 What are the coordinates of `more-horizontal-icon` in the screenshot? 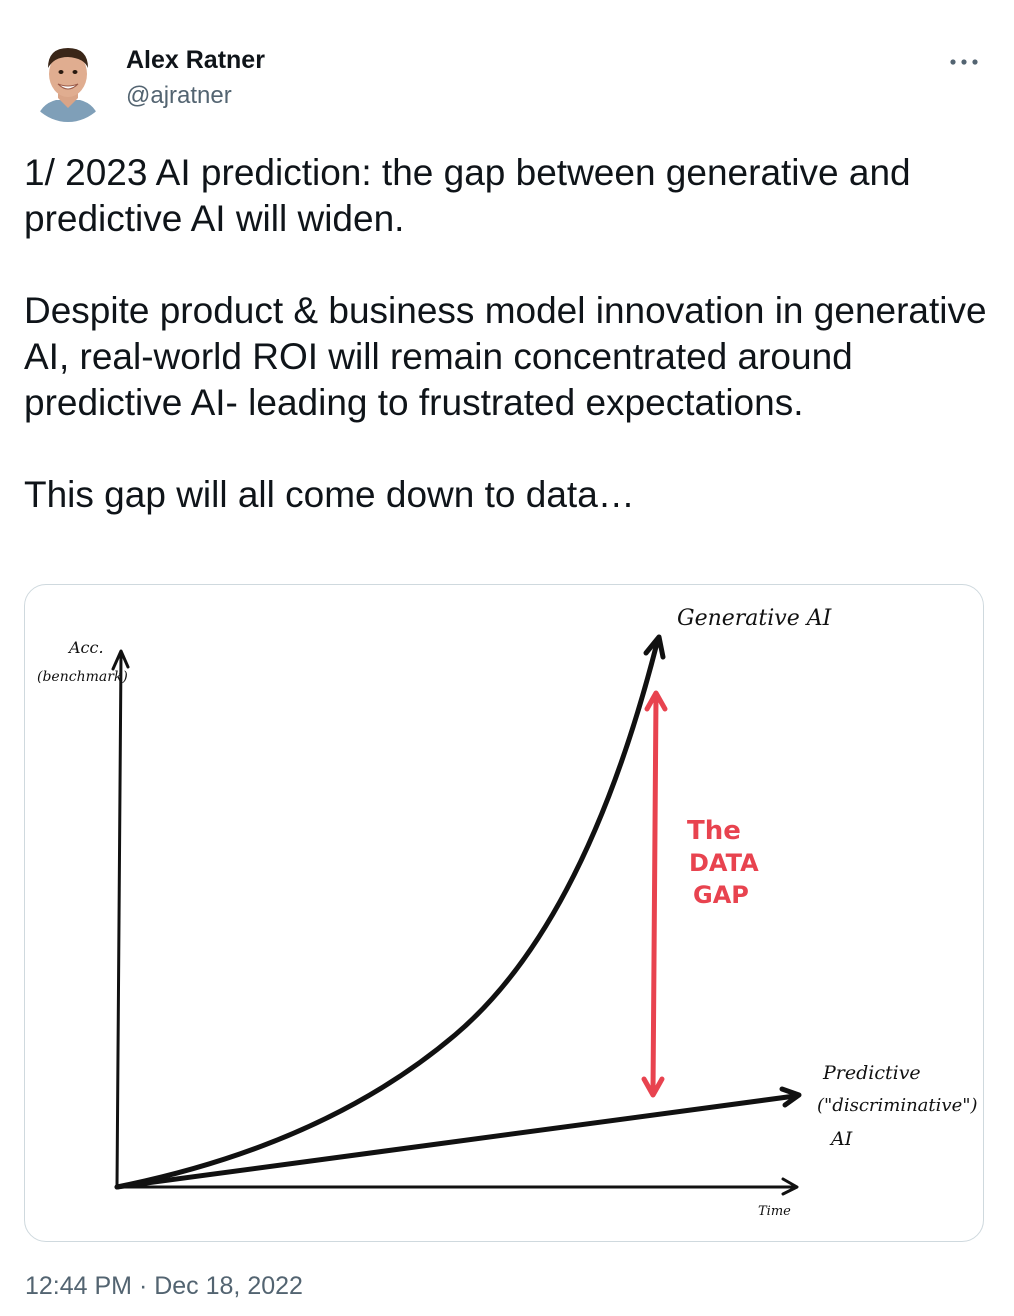 It's located at (964, 62).